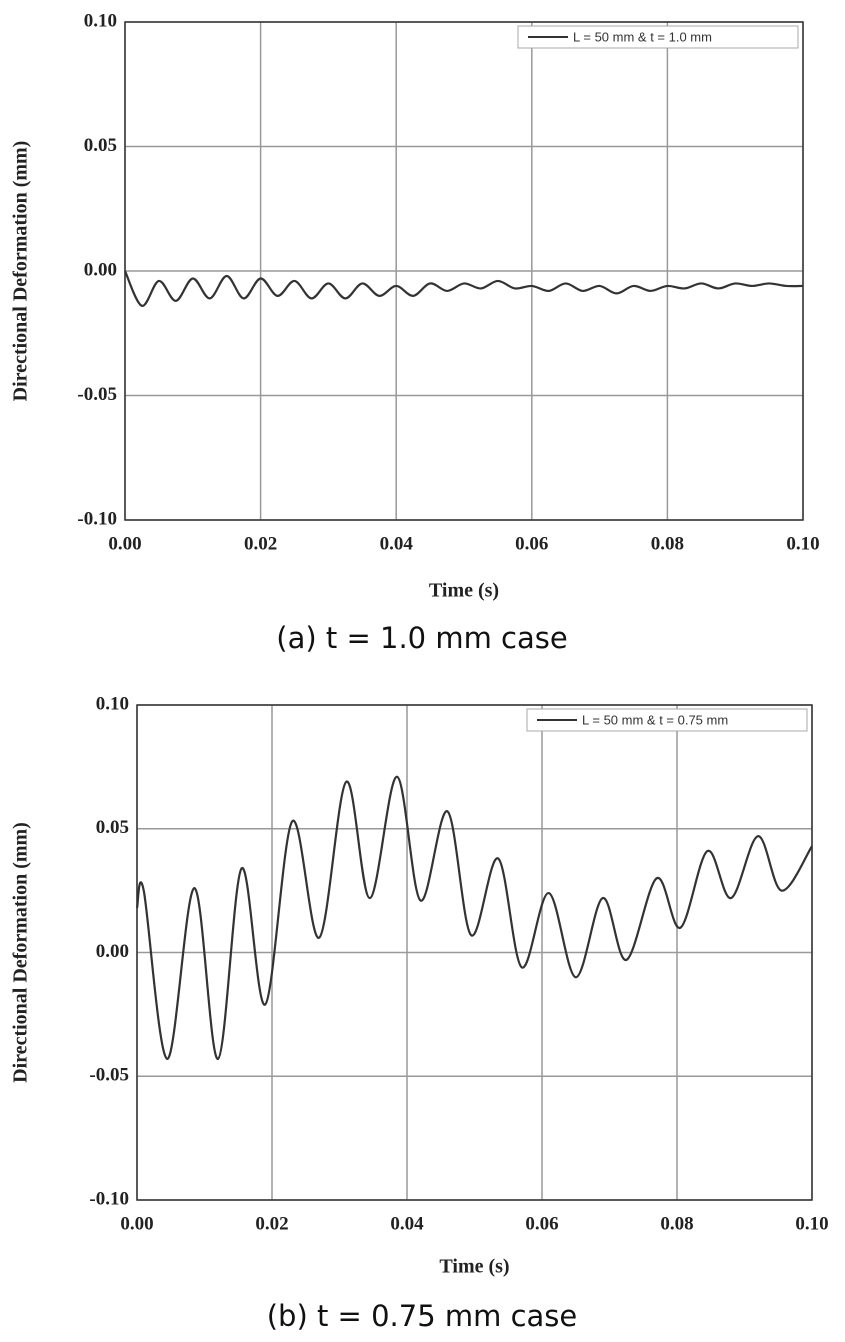 Image resolution: width=845 pixels, height=1342 pixels. What do you see at coordinates (421, 638) in the screenshot?
I see `caption: (a) t = 1.0 mm case` at bounding box center [421, 638].